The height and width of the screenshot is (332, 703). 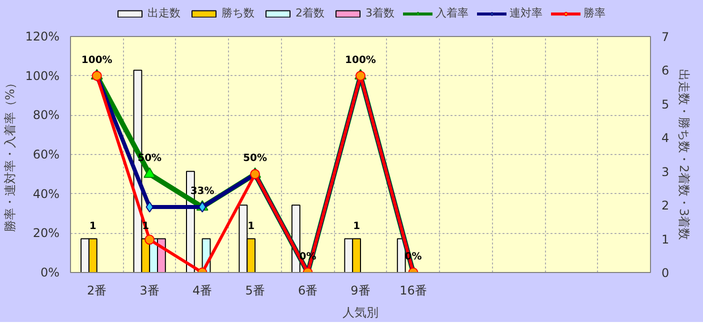 What do you see at coordinates (46, 233) in the screenshot?
I see `y-tick-label: 20%` at bounding box center [46, 233].